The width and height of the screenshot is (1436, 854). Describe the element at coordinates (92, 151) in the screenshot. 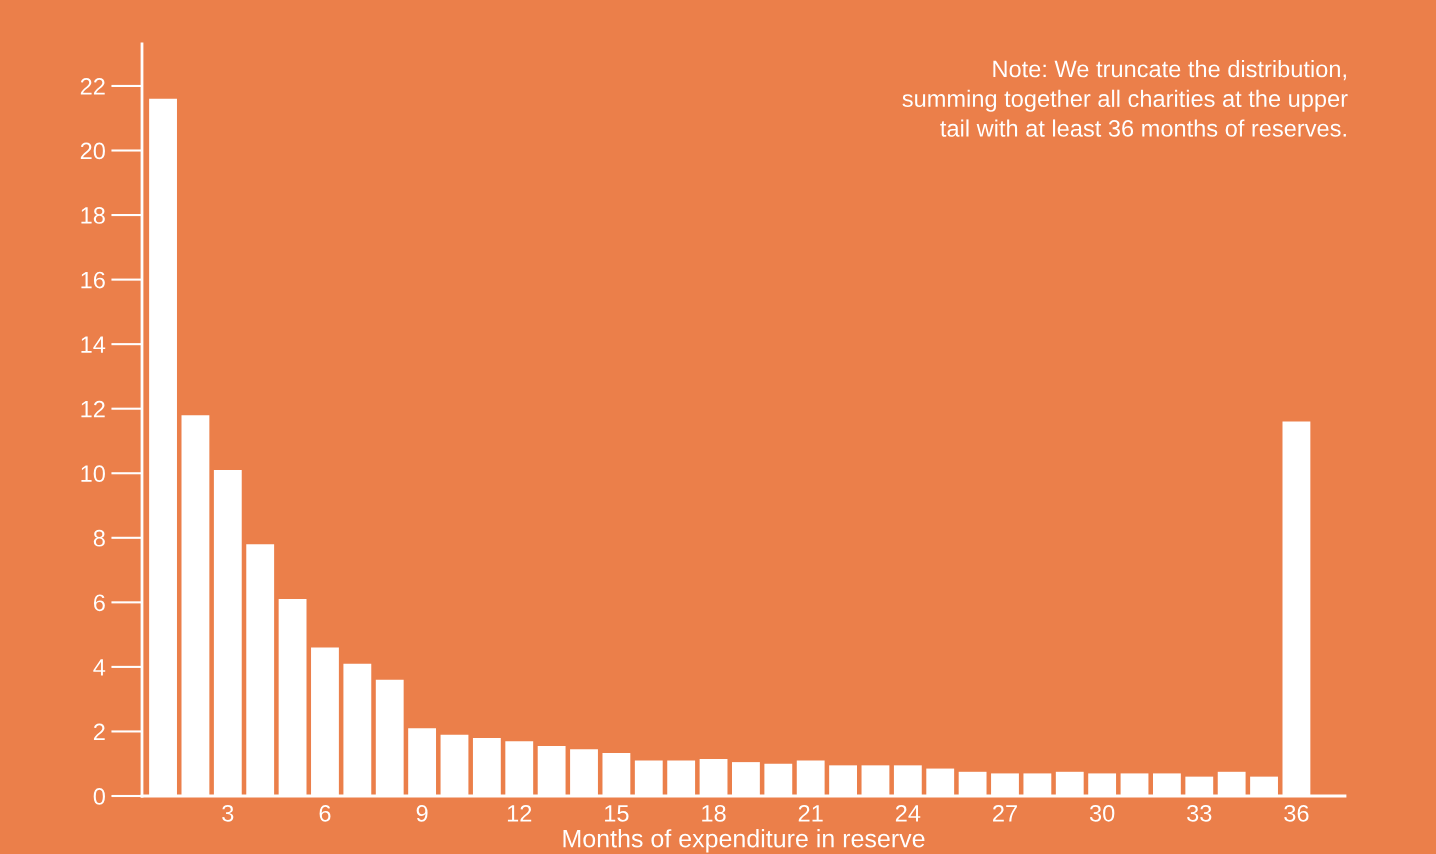

I see `y-tick-label: 20` at that location.